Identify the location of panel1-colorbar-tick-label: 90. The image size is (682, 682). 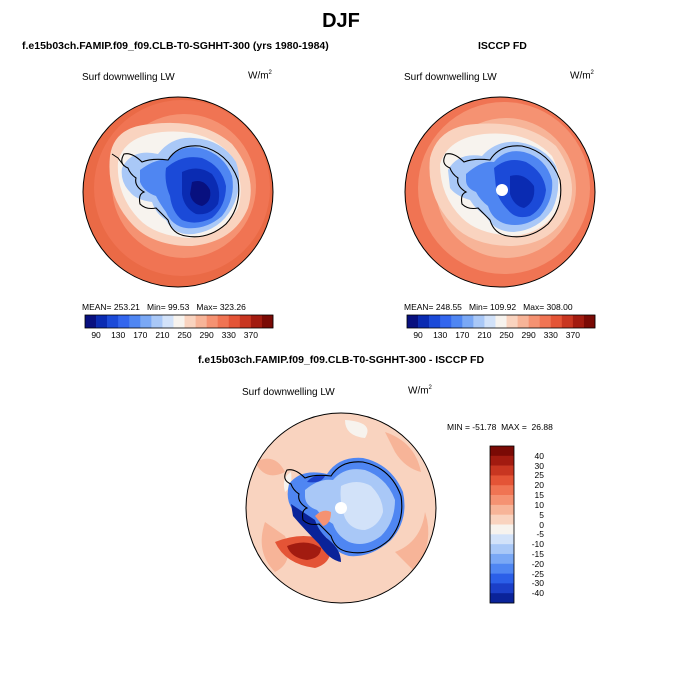
(96, 335).